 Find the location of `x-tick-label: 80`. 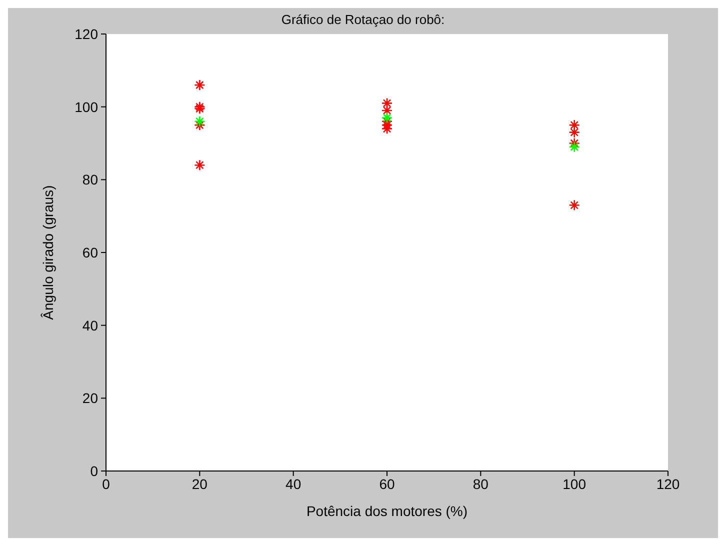

x-tick-label: 80 is located at coordinates (480, 484).